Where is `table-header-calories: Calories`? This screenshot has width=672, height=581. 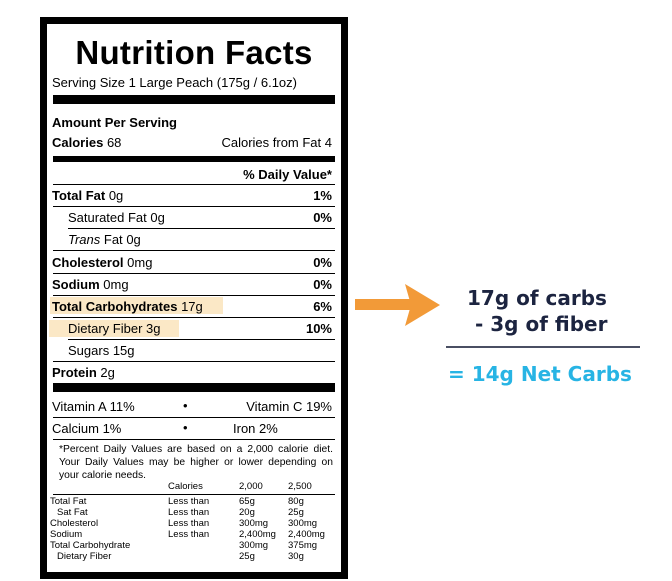
table-header-calories: Calories is located at coordinates (185, 486).